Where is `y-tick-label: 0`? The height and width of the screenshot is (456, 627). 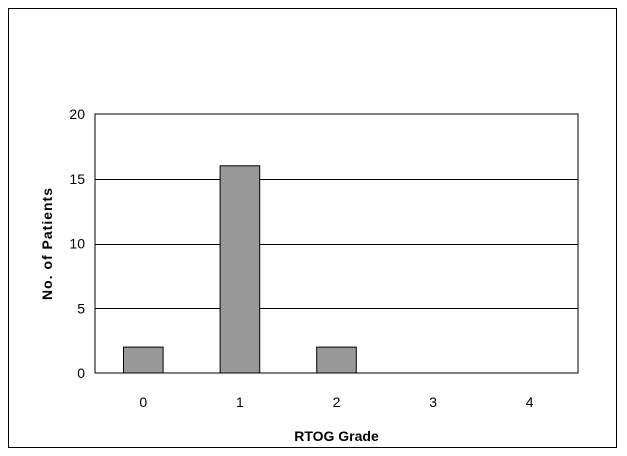 y-tick-label: 0 is located at coordinates (81, 373).